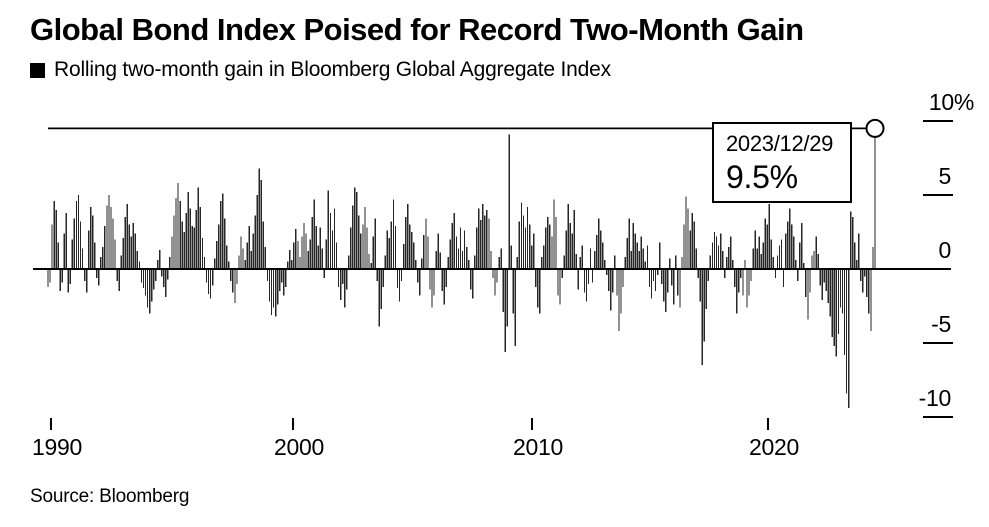 This screenshot has width=989, height=527. I want to click on y-tick-label: 0, so click(945, 250).